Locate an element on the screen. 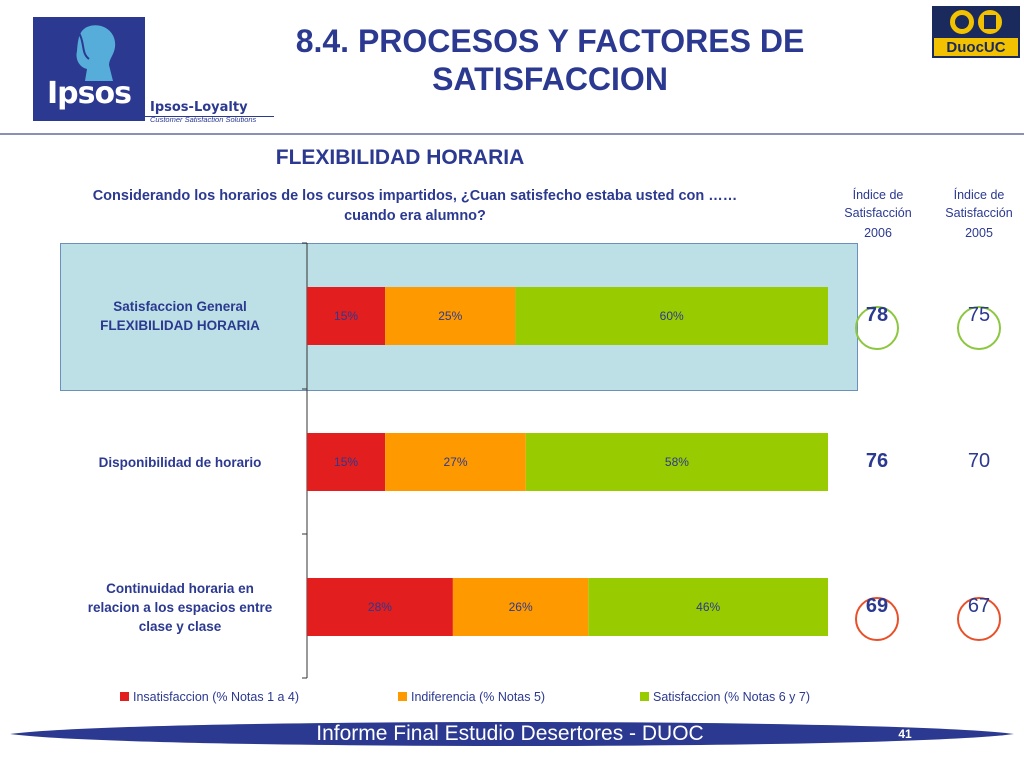  index-2005-label-line1: Índice de is located at coordinates (979, 195).